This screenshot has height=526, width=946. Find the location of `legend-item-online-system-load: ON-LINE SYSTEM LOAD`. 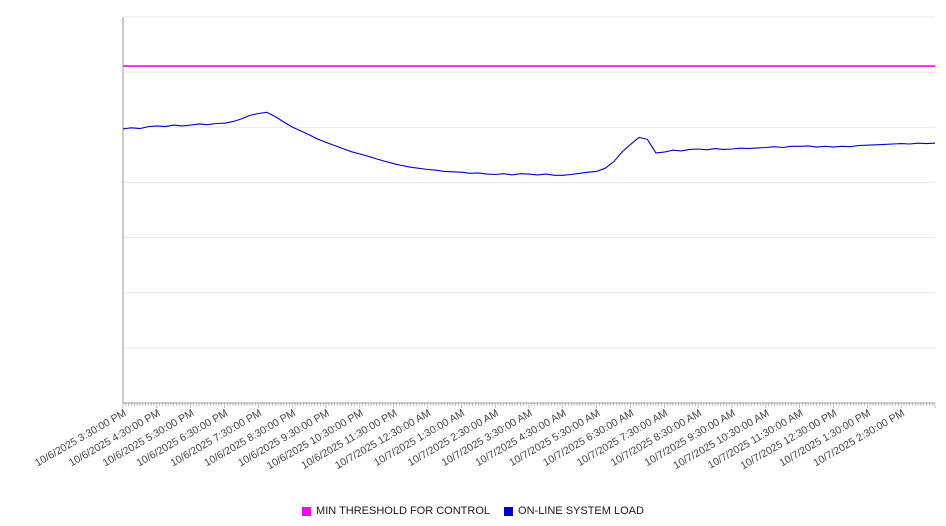

legend-item-online-system-load: ON-LINE SYSTEM LOAD is located at coordinates (574, 511).